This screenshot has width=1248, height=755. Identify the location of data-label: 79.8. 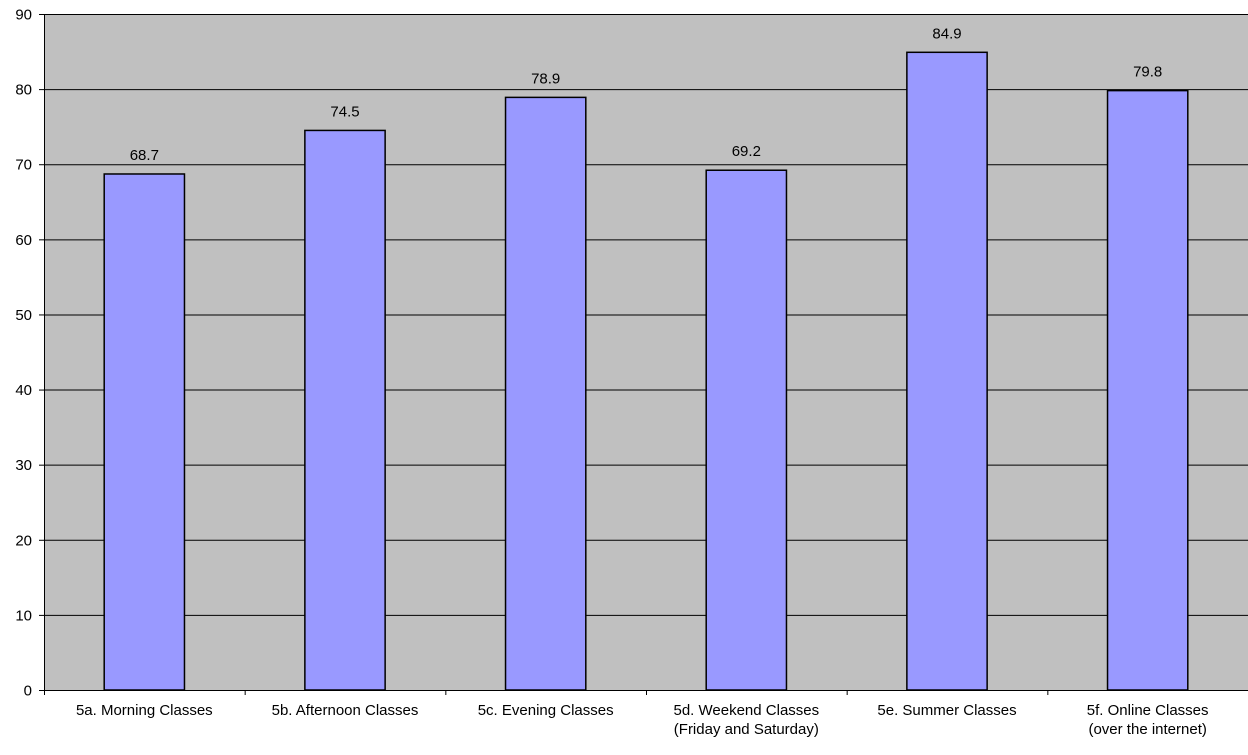
(1147, 72).